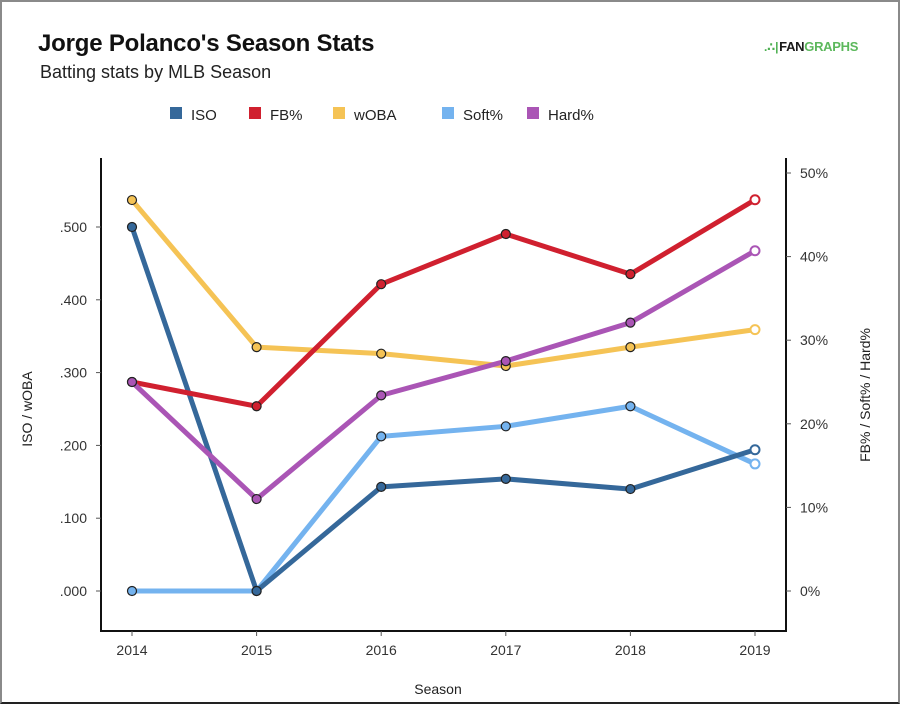 The height and width of the screenshot is (704, 900). I want to click on y-right-tick-label: 30%, so click(814, 340).